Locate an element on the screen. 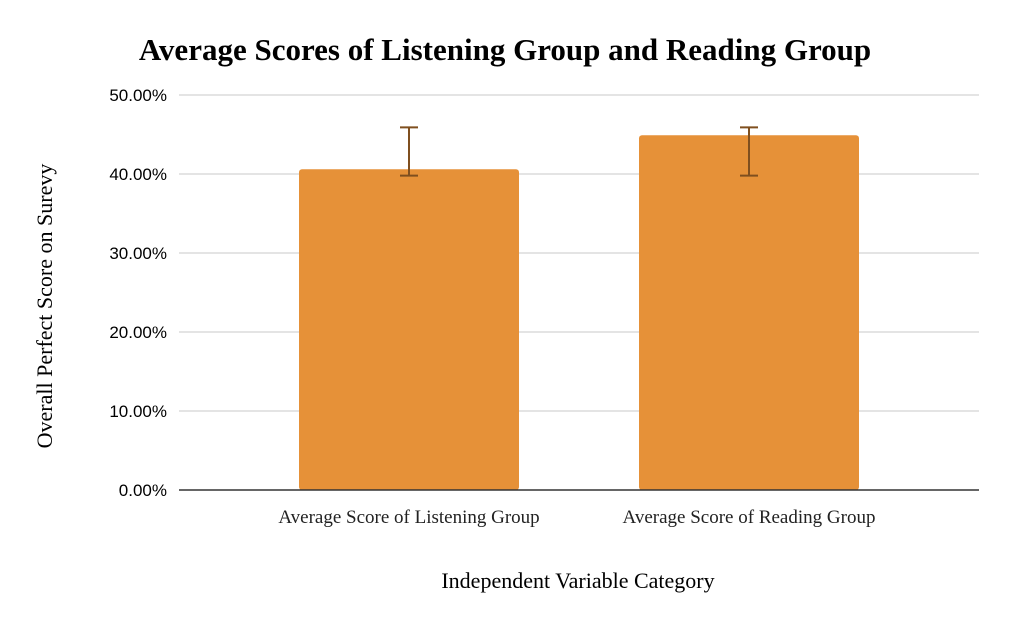 Image resolution: width=1011 pixels, height=625 pixels. x-tick-label: Average Score of Listening Group is located at coordinates (408, 517).